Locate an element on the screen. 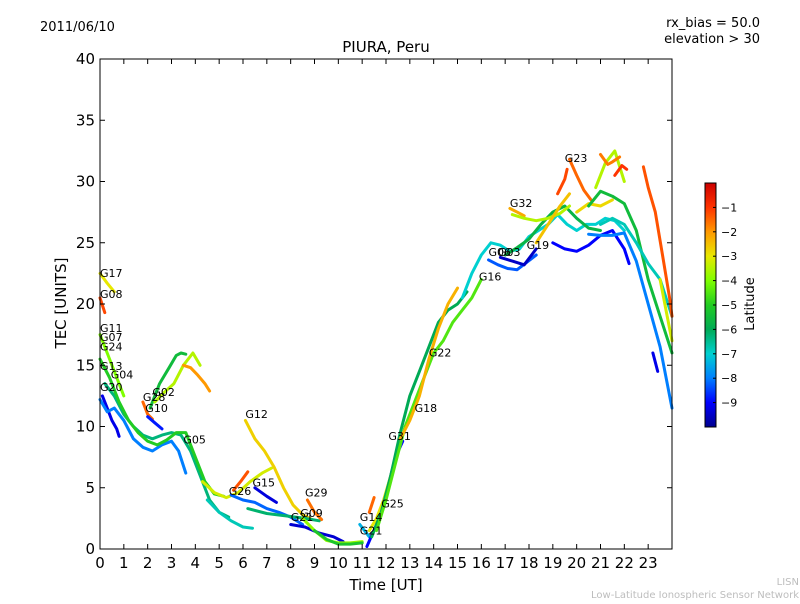 This screenshot has width=800, height=604. date-label: 2011/06/10 is located at coordinates (77, 27).